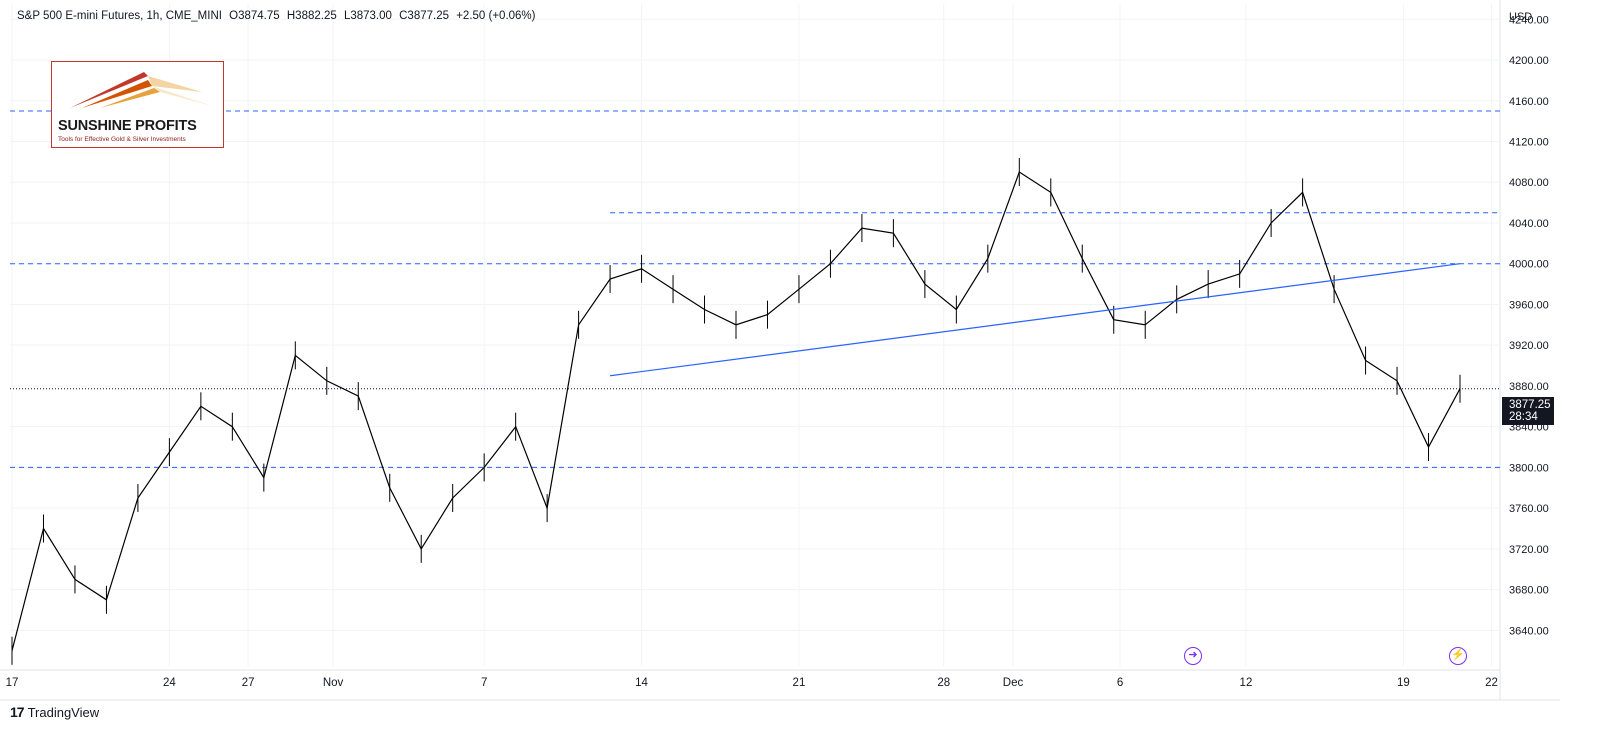  Describe the element at coordinates (1458, 656) in the screenshot. I see `lightning-icon: ⚡` at that location.